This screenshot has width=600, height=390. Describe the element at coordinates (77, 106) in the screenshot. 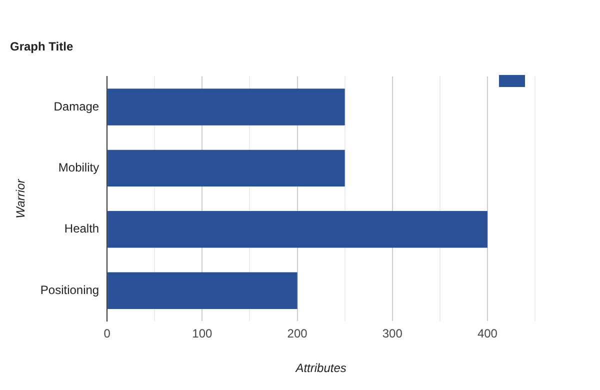

I see `y-tick-label: Damage` at that location.